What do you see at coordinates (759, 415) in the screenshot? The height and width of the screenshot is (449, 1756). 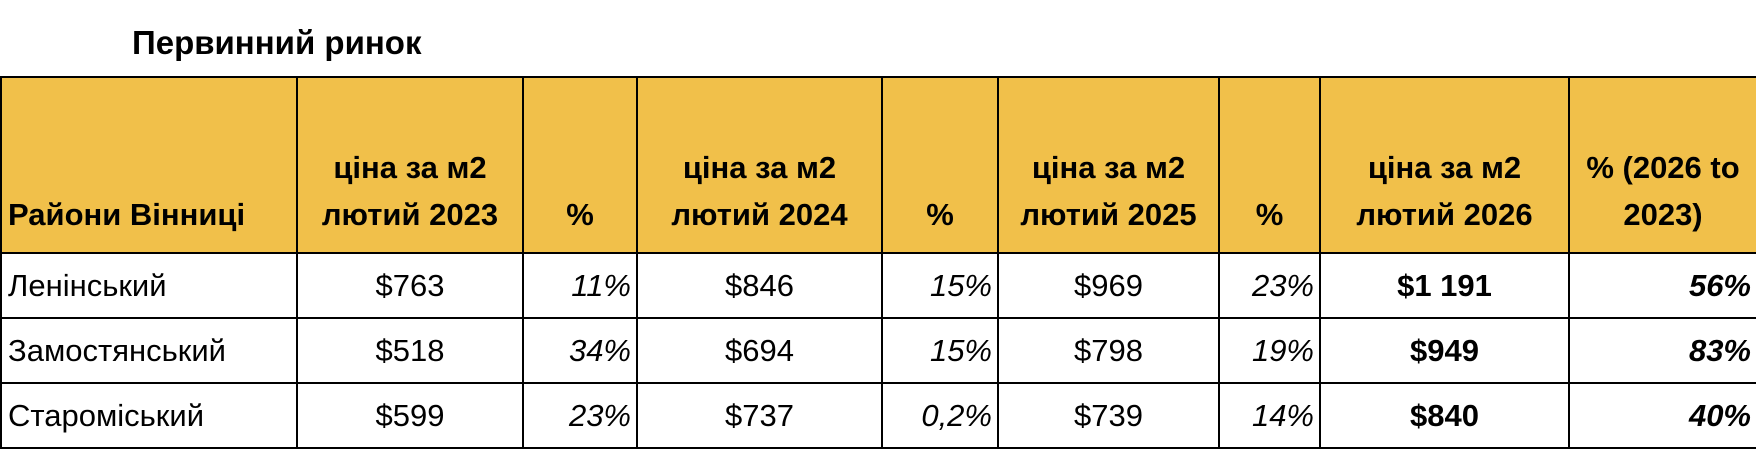 I see `price-cell: $737` at bounding box center [759, 415].